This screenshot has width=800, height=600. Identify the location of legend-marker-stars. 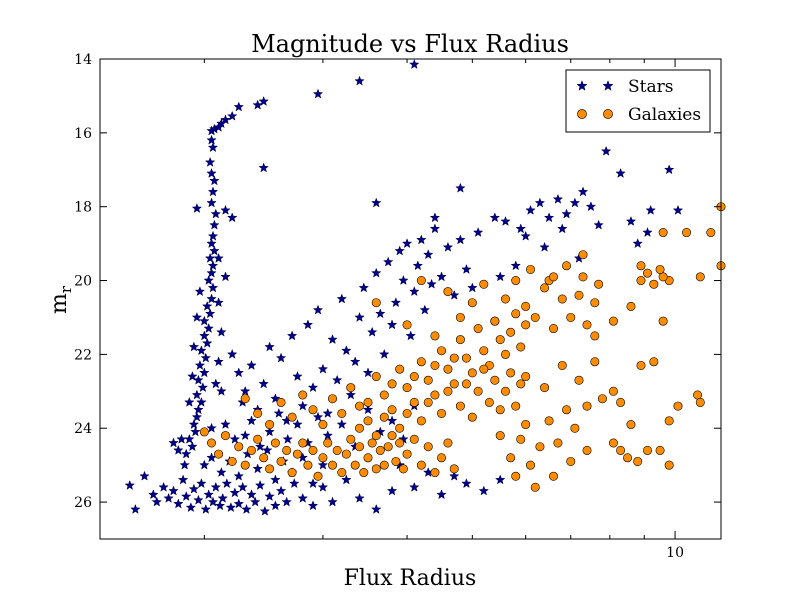
(582, 85).